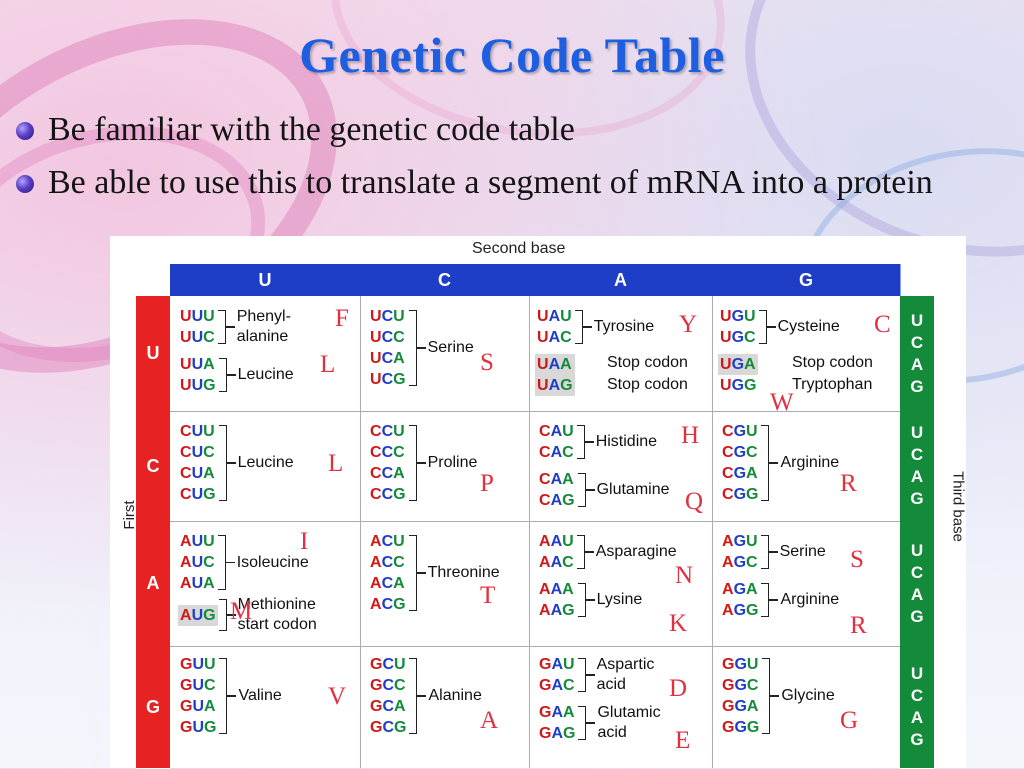 The width and height of the screenshot is (1024, 769). Describe the element at coordinates (197, 562) in the screenshot. I see `codon: AUC` at that location.